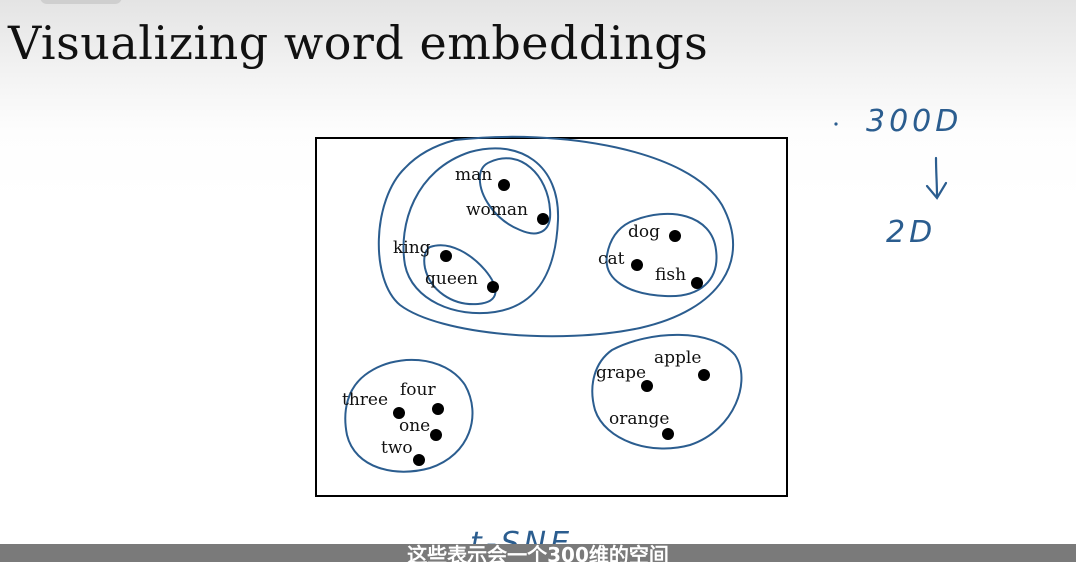 The width and height of the screenshot is (1076, 562). I want to click on dimension-to-label: 2D, so click(911, 232).